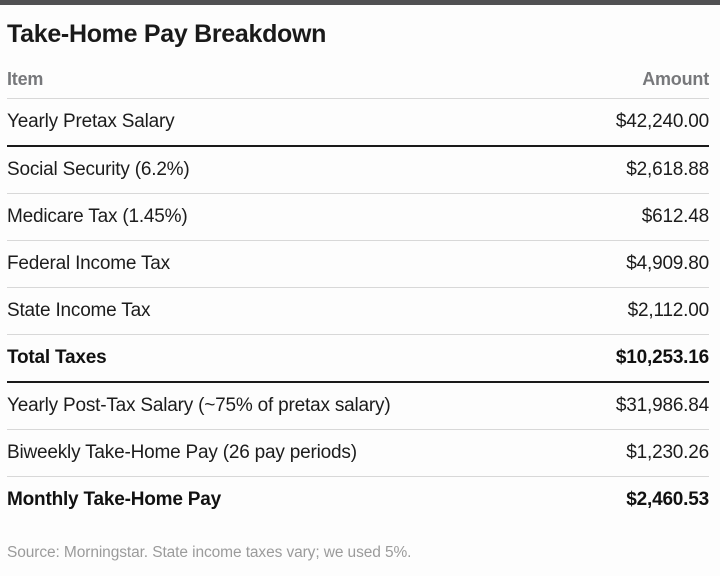 This screenshot has height=576, width=720. What do you see at coordinates (667, 499) in the screenshot?
I see `row-amount: $2,460.53` at bounding box center [667, 499].